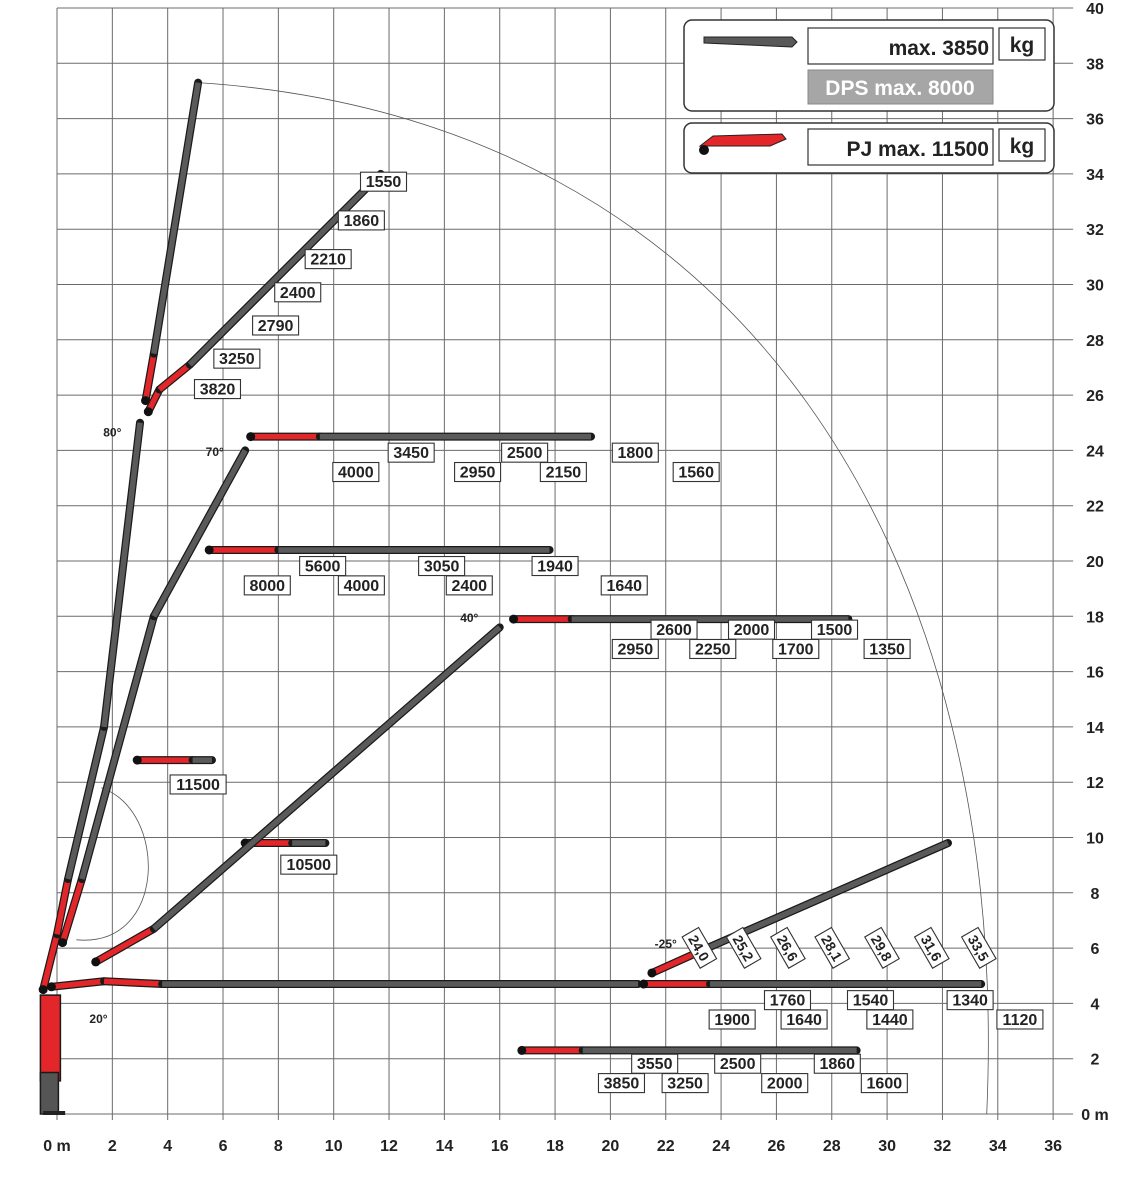 This screenshot has height=1200, width=1143. I want to click on load-label: 11500, so click(198, 785).